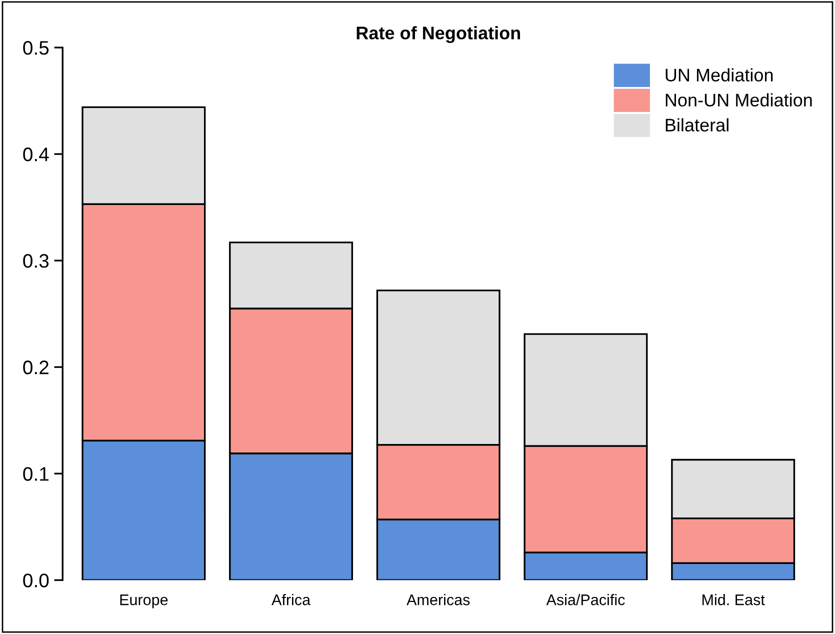 The width and height of the screenshot is (835, 634). I want to click on legend-label: UN Mediation, so click(719, 75).